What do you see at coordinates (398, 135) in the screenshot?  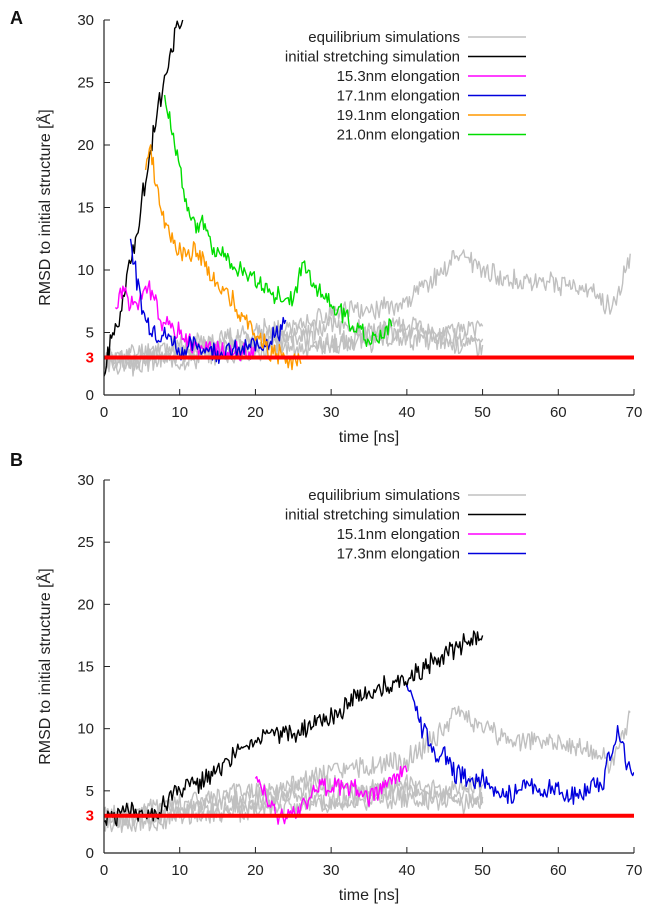 I see `legend-label: 21.0nm elongation` at bounding box center [398, 135].